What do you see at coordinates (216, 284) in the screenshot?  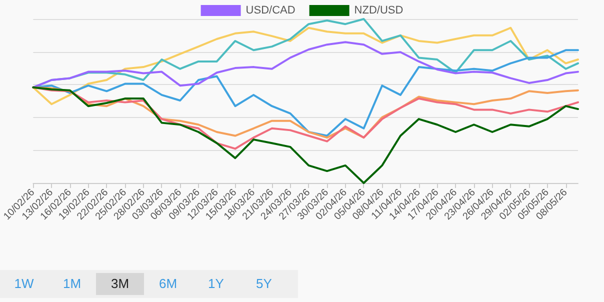 I see `text: 1Y` at bounding box center [216, 284].